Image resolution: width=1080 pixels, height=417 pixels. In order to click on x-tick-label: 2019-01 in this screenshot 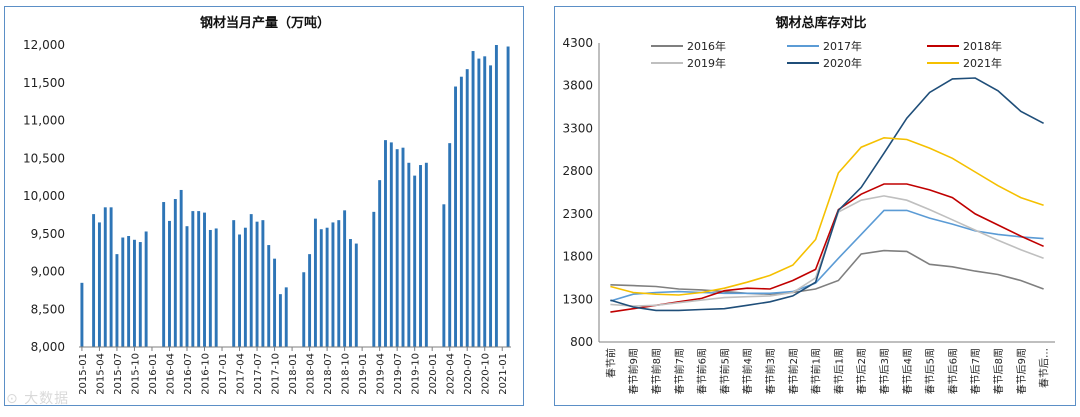, I will do `click(363, 374)`.